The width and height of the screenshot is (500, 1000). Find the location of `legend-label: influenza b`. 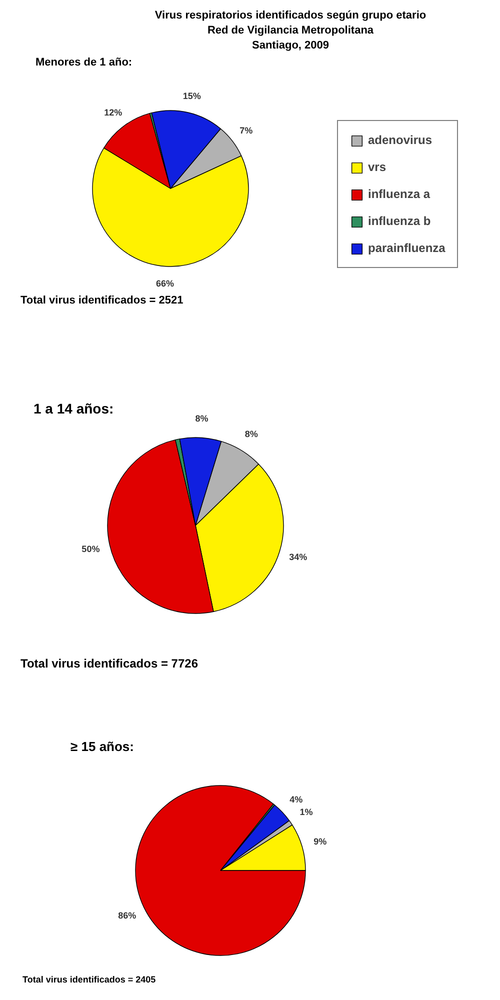

legend-label: influenza b is located at coordinates (399, 221).